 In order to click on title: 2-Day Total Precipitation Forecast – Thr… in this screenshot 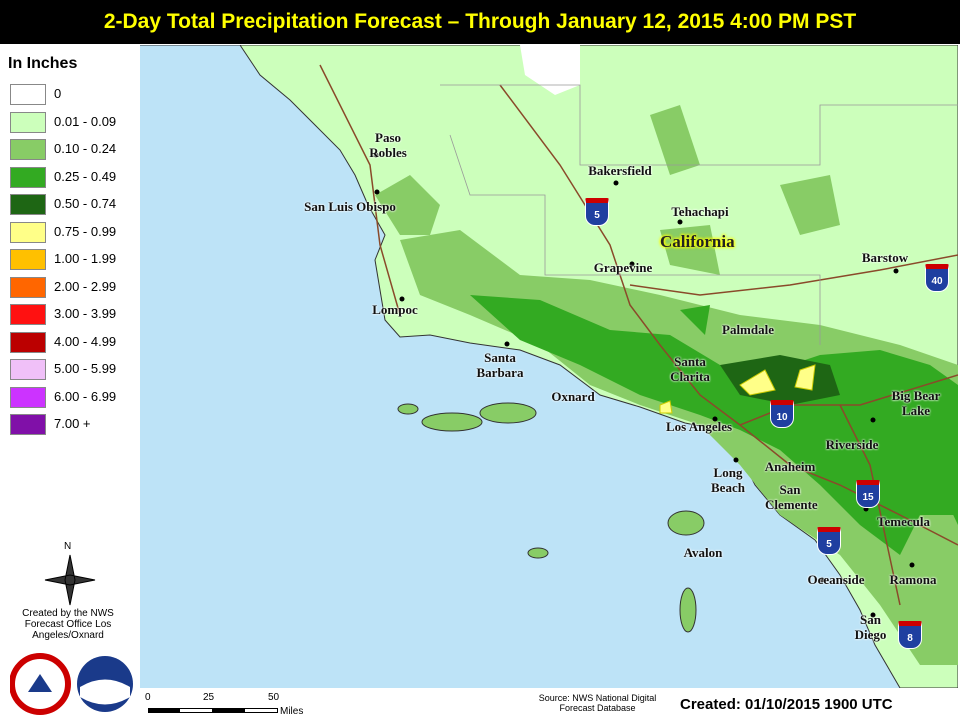, I will do `click(480, 22)`.